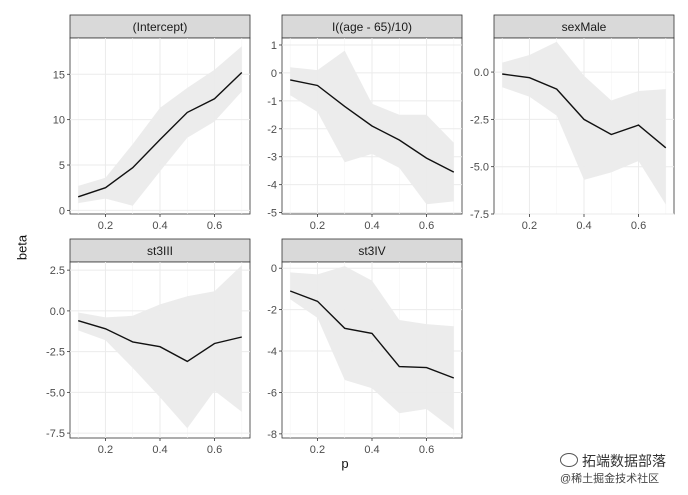 This screenshot has width=688, height=495. Describe the element at coordinates (610, 479) in the screenshot. I see `watermark-line2: @稀土掘金技术社区` at that location.